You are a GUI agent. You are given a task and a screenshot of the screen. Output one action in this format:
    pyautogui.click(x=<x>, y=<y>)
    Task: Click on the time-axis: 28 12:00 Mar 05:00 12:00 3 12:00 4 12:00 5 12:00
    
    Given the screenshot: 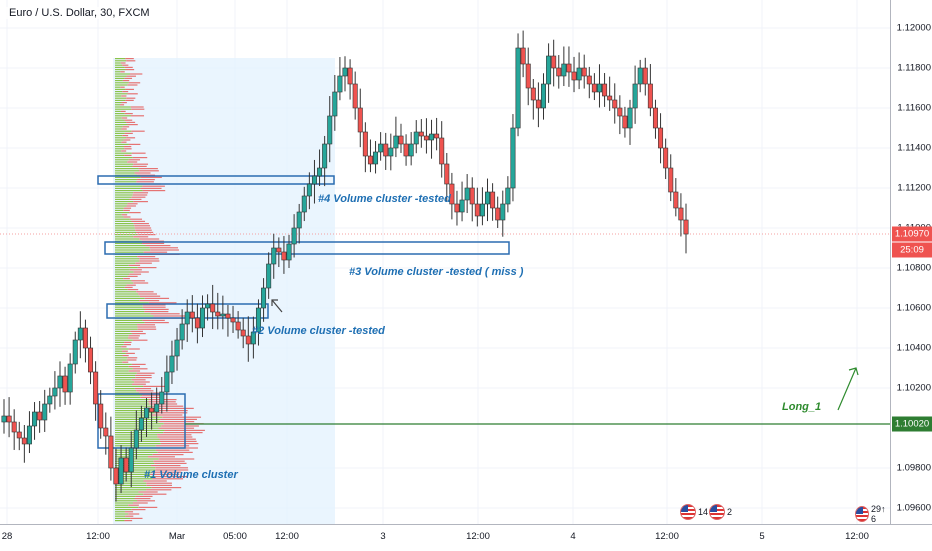 What is the action you would take?
    pyautogui.click(x=466, y=537)
    